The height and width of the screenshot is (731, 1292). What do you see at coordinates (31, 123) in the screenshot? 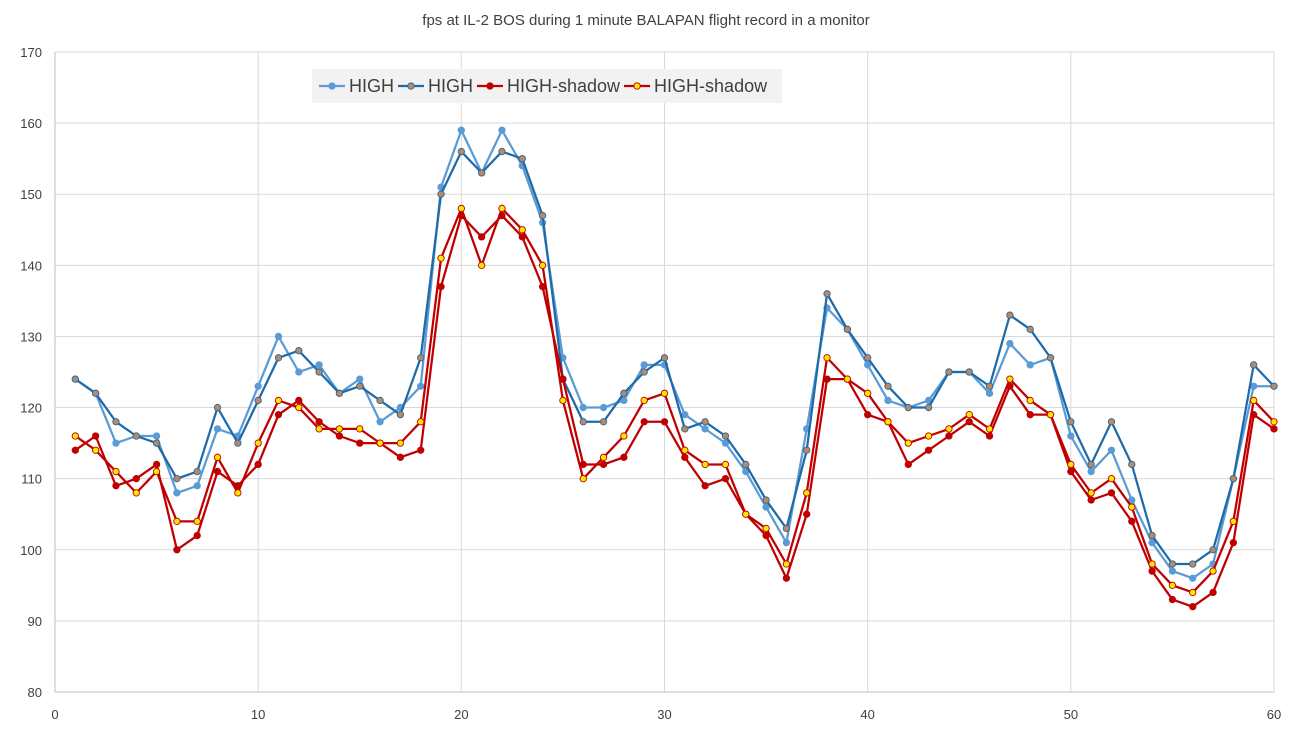
I see `y-tick-label: 160` at bounding box center [31, 123].